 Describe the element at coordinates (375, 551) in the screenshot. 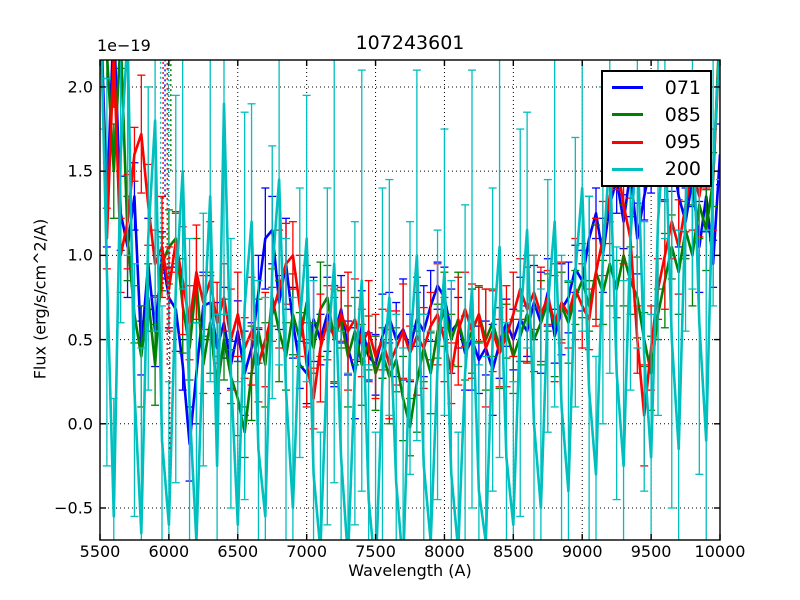

I see `x-tick-label-7500: 7500` at that location.